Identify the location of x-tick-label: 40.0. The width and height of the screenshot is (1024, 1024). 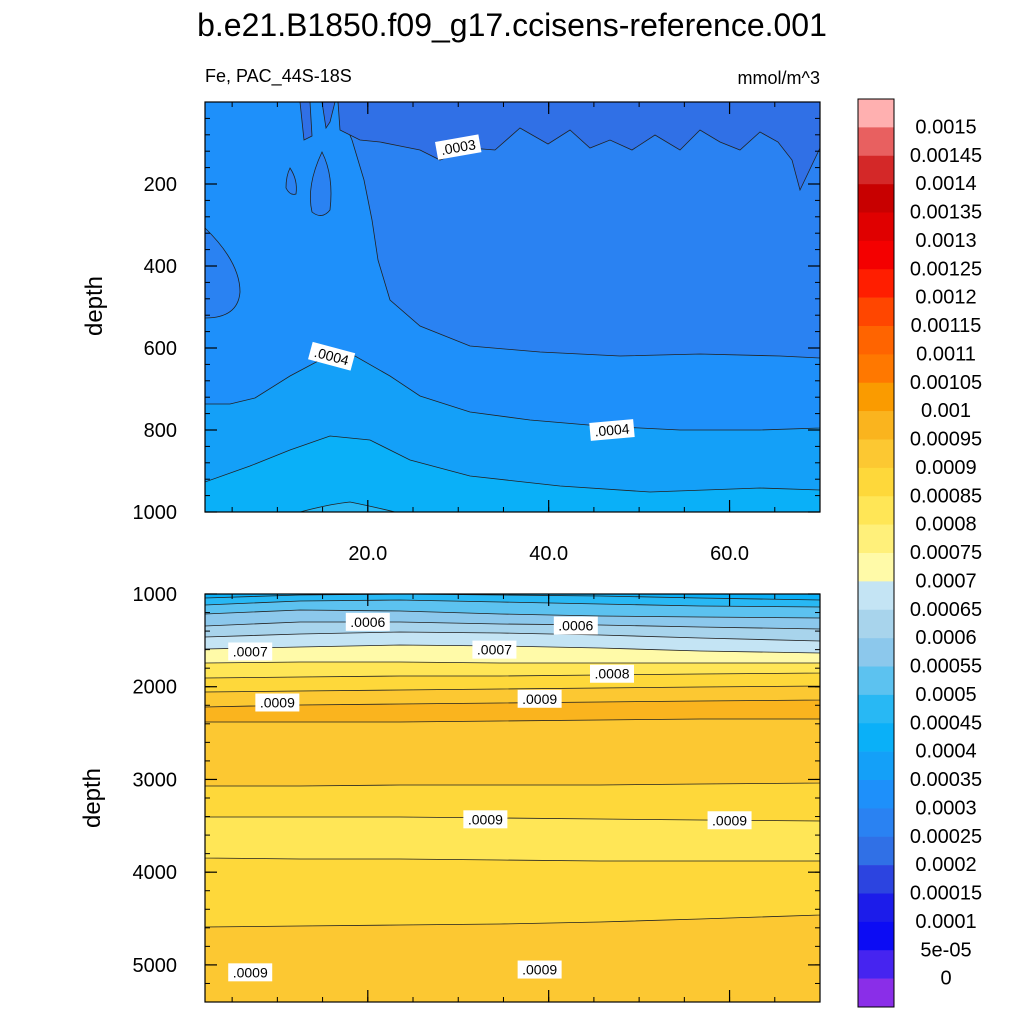
(548, 554).